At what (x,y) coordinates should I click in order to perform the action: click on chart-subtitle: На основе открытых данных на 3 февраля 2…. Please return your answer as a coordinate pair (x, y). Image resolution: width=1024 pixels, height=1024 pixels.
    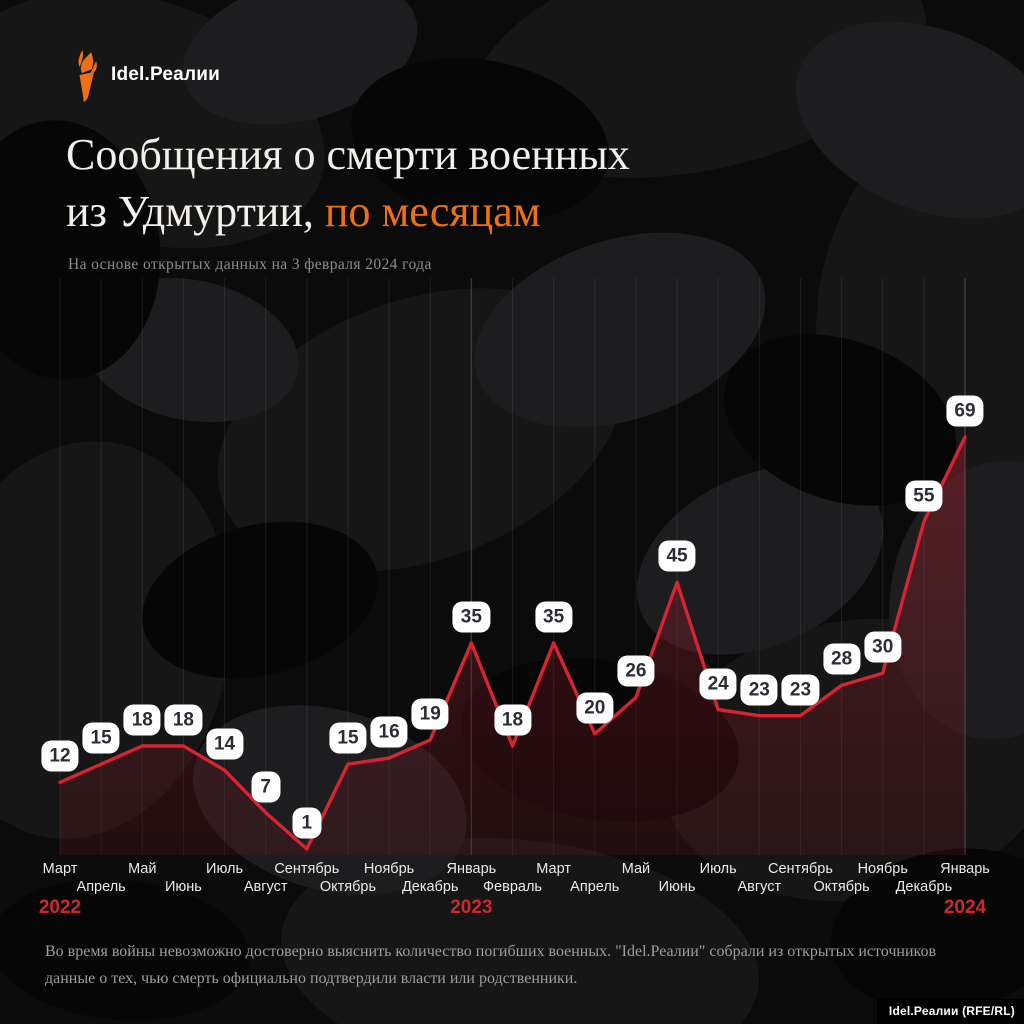
    Looking at the image, I should click on (250, 264).